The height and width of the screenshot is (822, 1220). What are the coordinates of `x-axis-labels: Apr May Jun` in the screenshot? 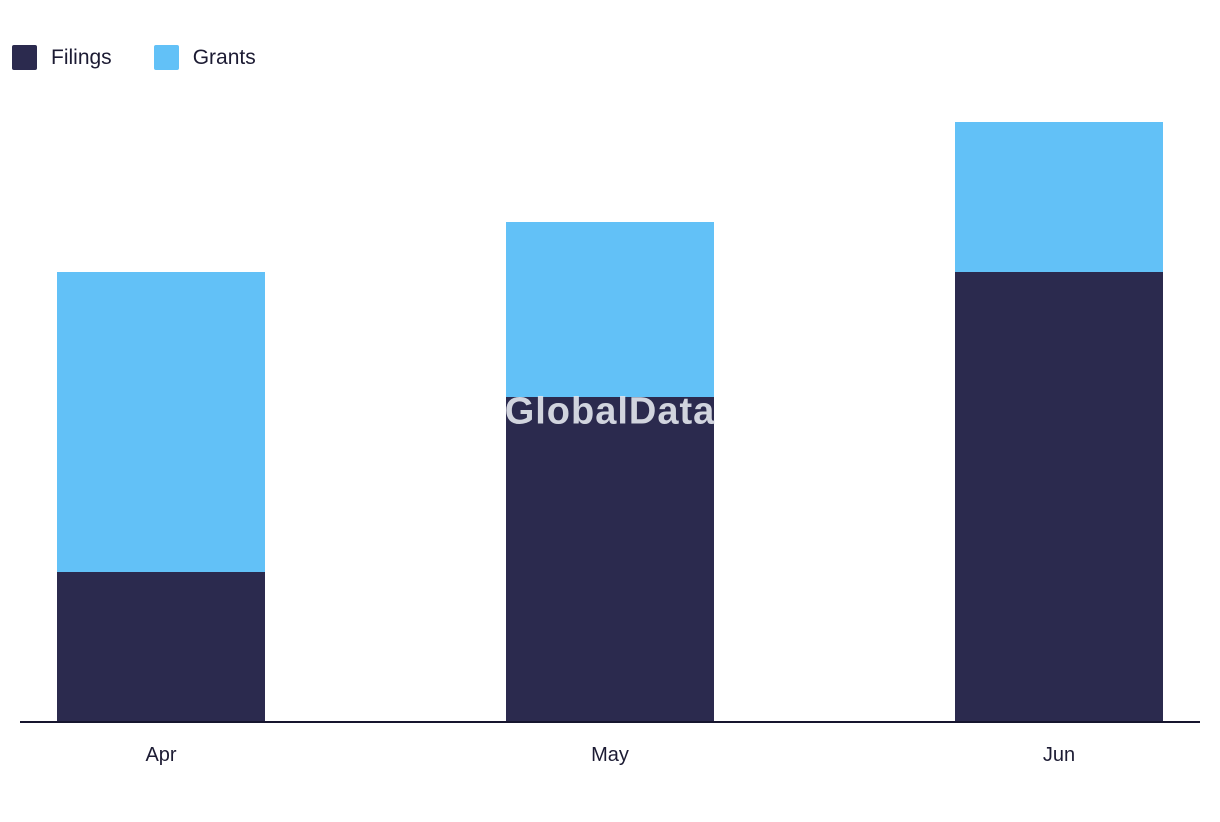 It's located at (610, 755).